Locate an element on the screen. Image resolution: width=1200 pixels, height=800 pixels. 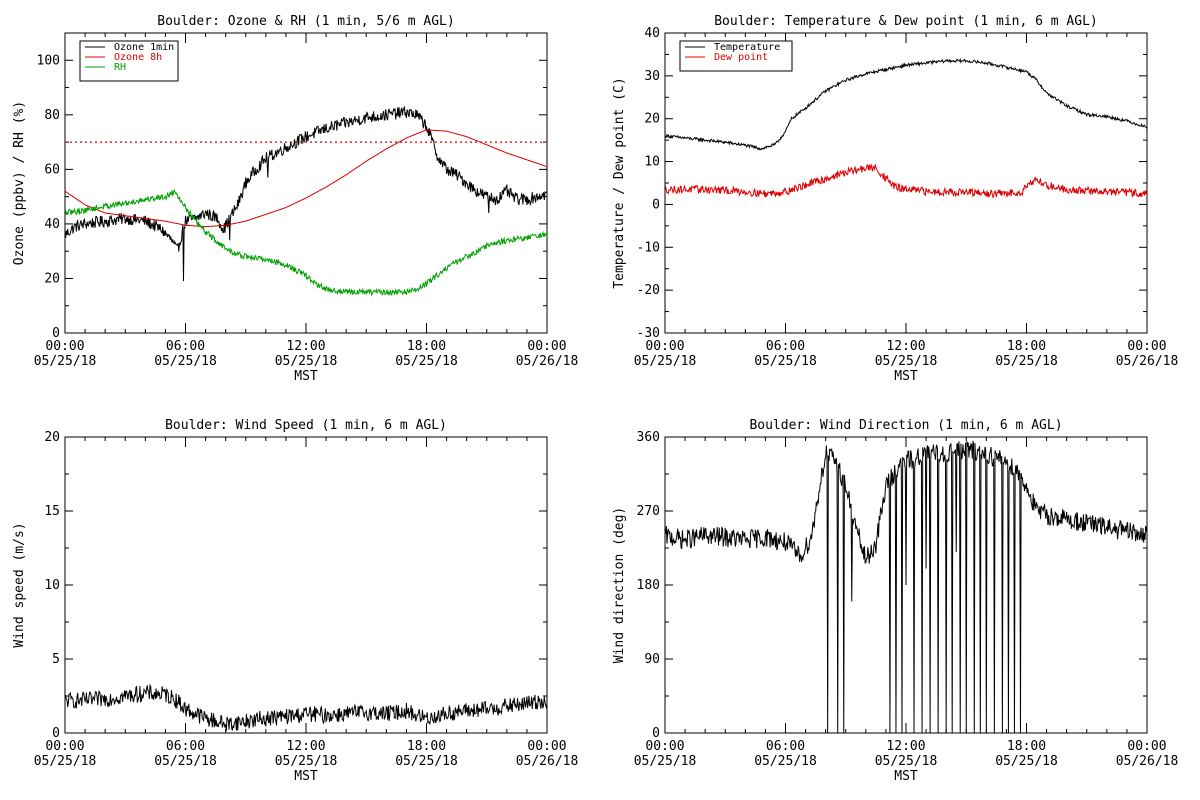
y-tick-label: 100 is located at coordinates (48, 60).